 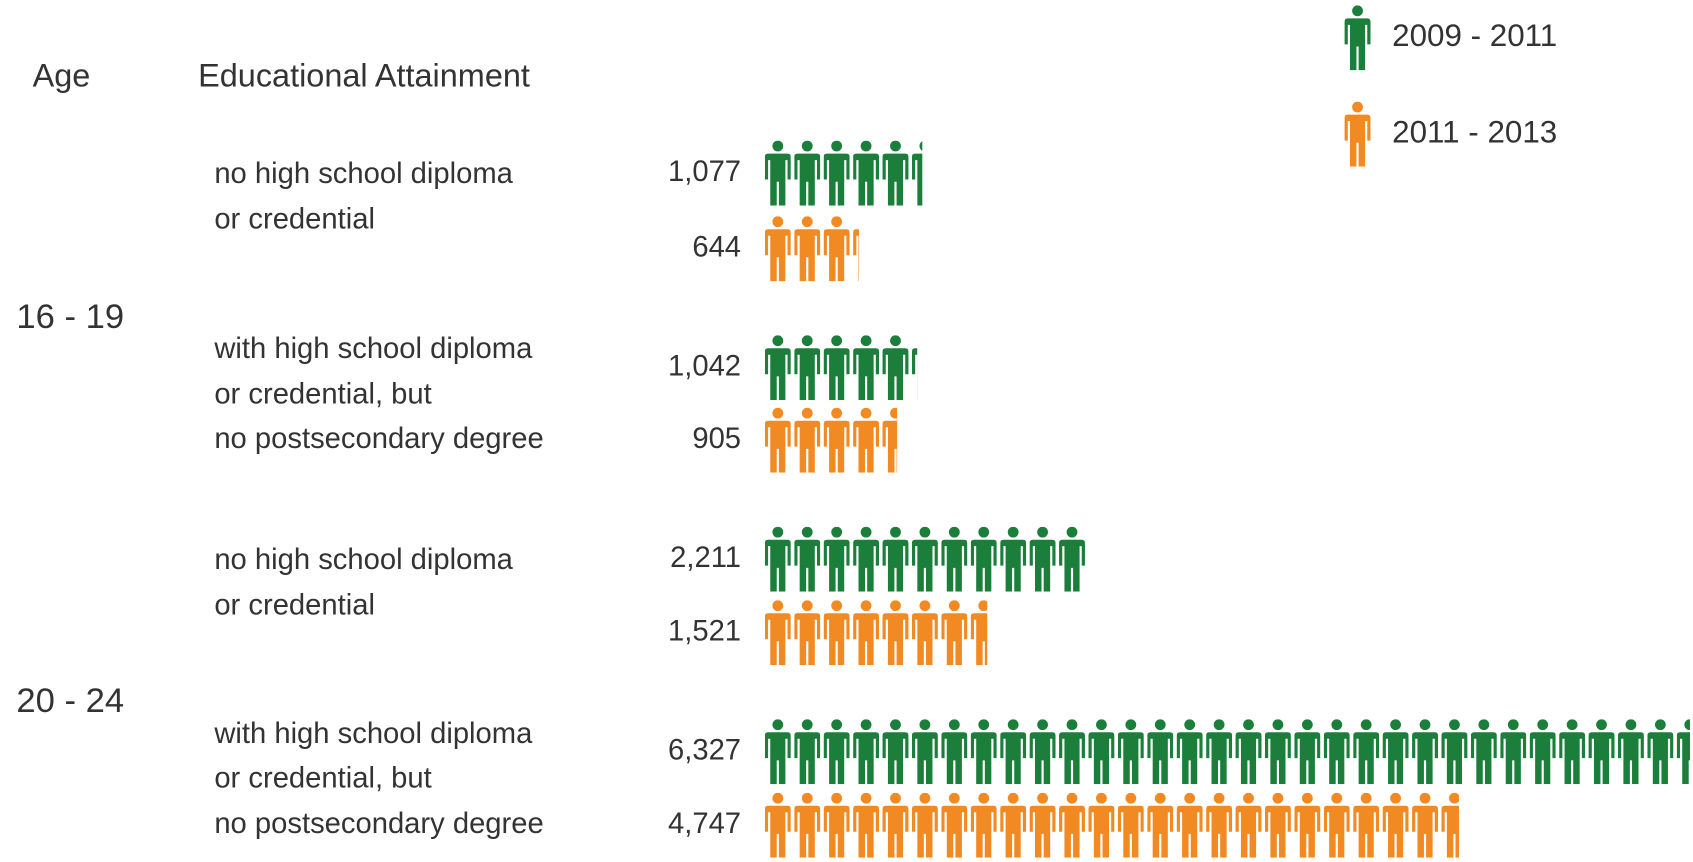 I want to click on value-label: 1,521, so click(x=704, y=631).